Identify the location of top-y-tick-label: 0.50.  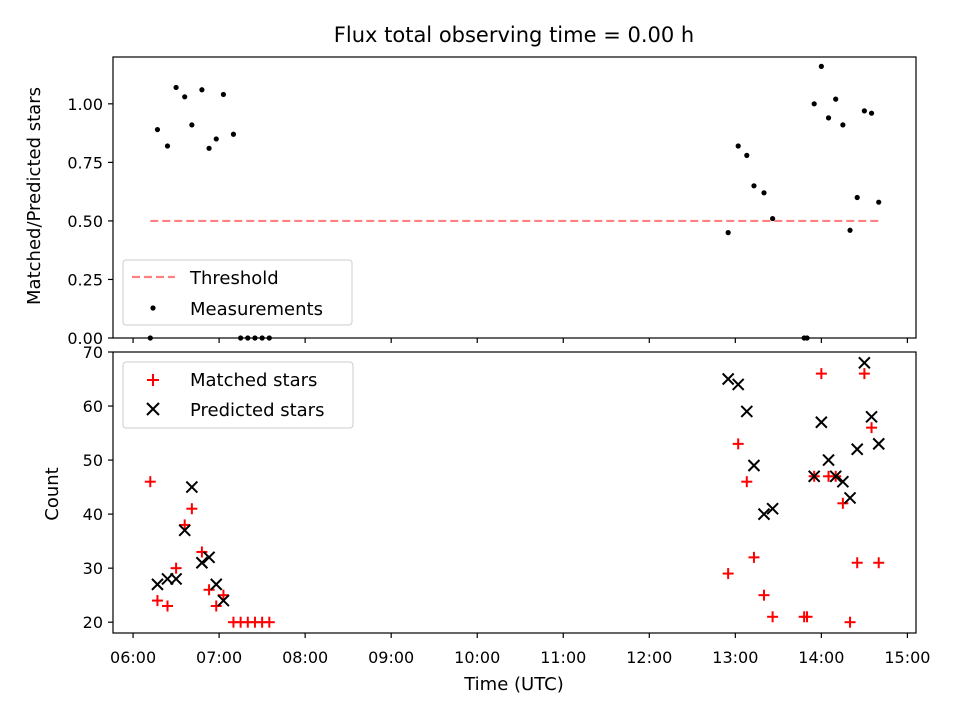
(85, 221).